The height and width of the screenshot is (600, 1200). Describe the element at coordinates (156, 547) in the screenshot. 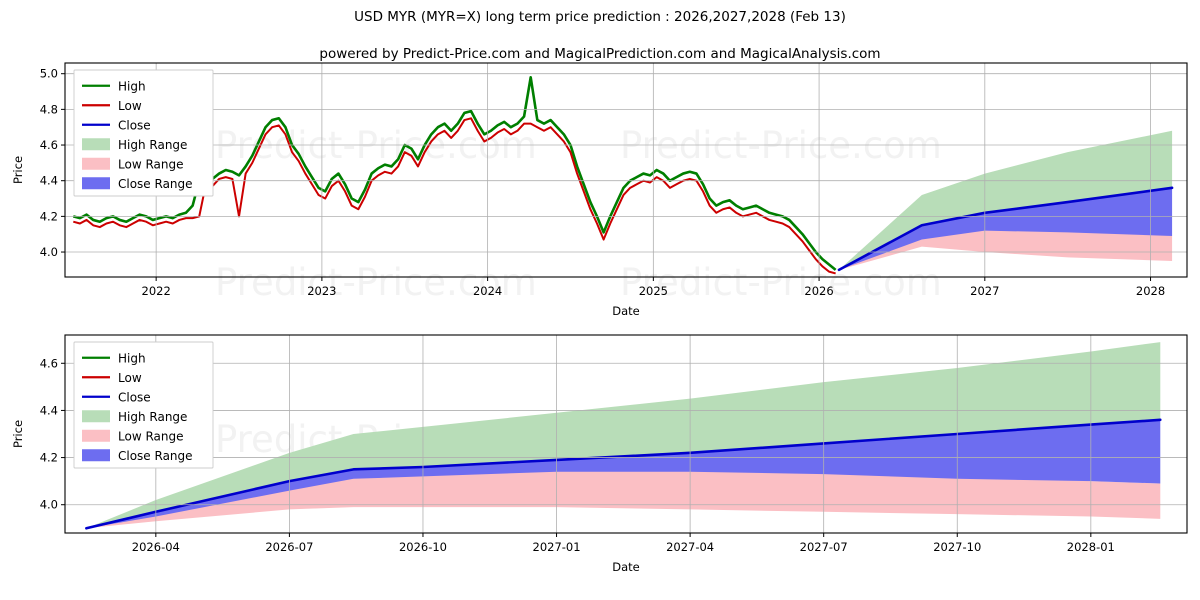

I see `x-tick-label: 2026-04` at that location.